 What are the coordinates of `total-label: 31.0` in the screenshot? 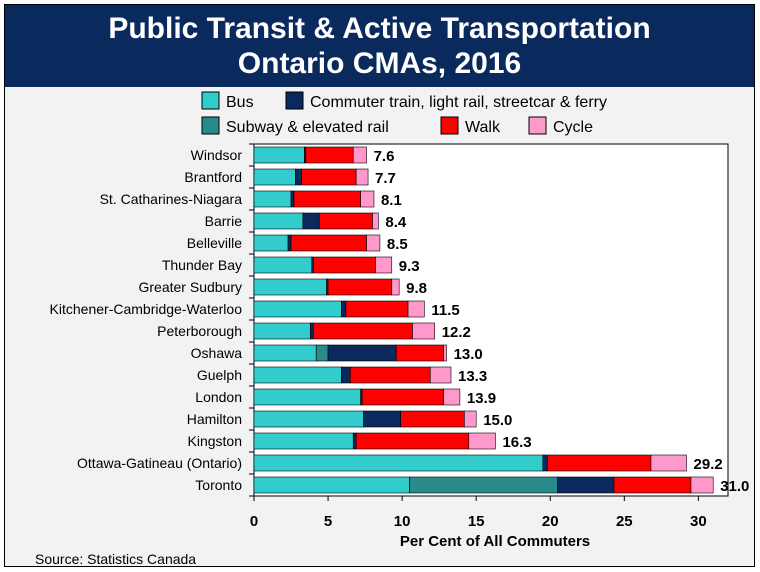 It's located at (734, 486).